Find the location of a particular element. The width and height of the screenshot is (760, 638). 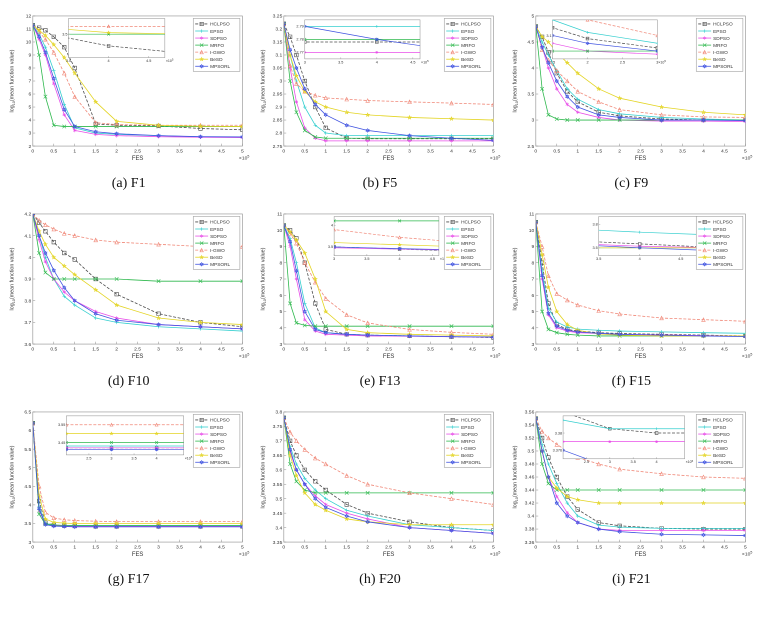

x-tick-label: 1.5 is located at coordinates (95, 547).